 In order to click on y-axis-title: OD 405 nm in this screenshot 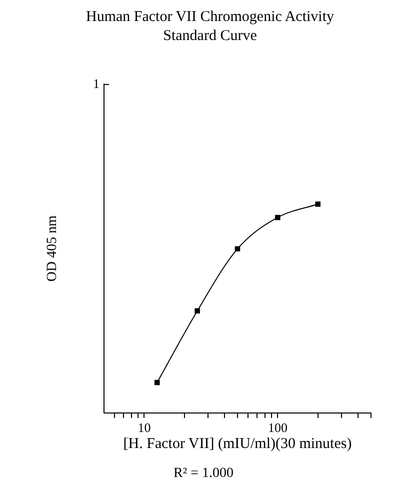, I will do `click(52, 248)`.